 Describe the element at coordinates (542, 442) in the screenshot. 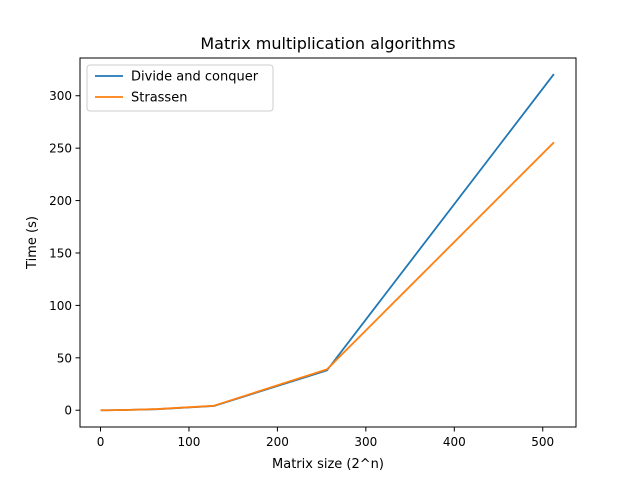

I see `x-tick-label: 500` at that location.